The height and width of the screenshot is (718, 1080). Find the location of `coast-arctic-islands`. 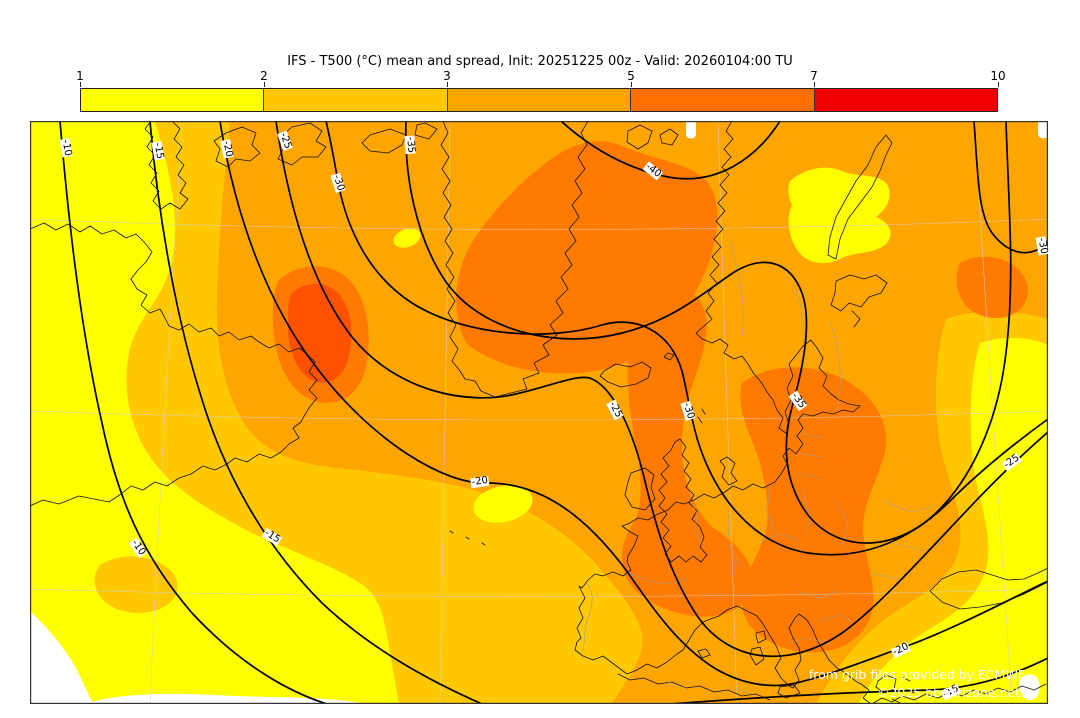

coast-arctic-islands is located at coordinates (291, 165).